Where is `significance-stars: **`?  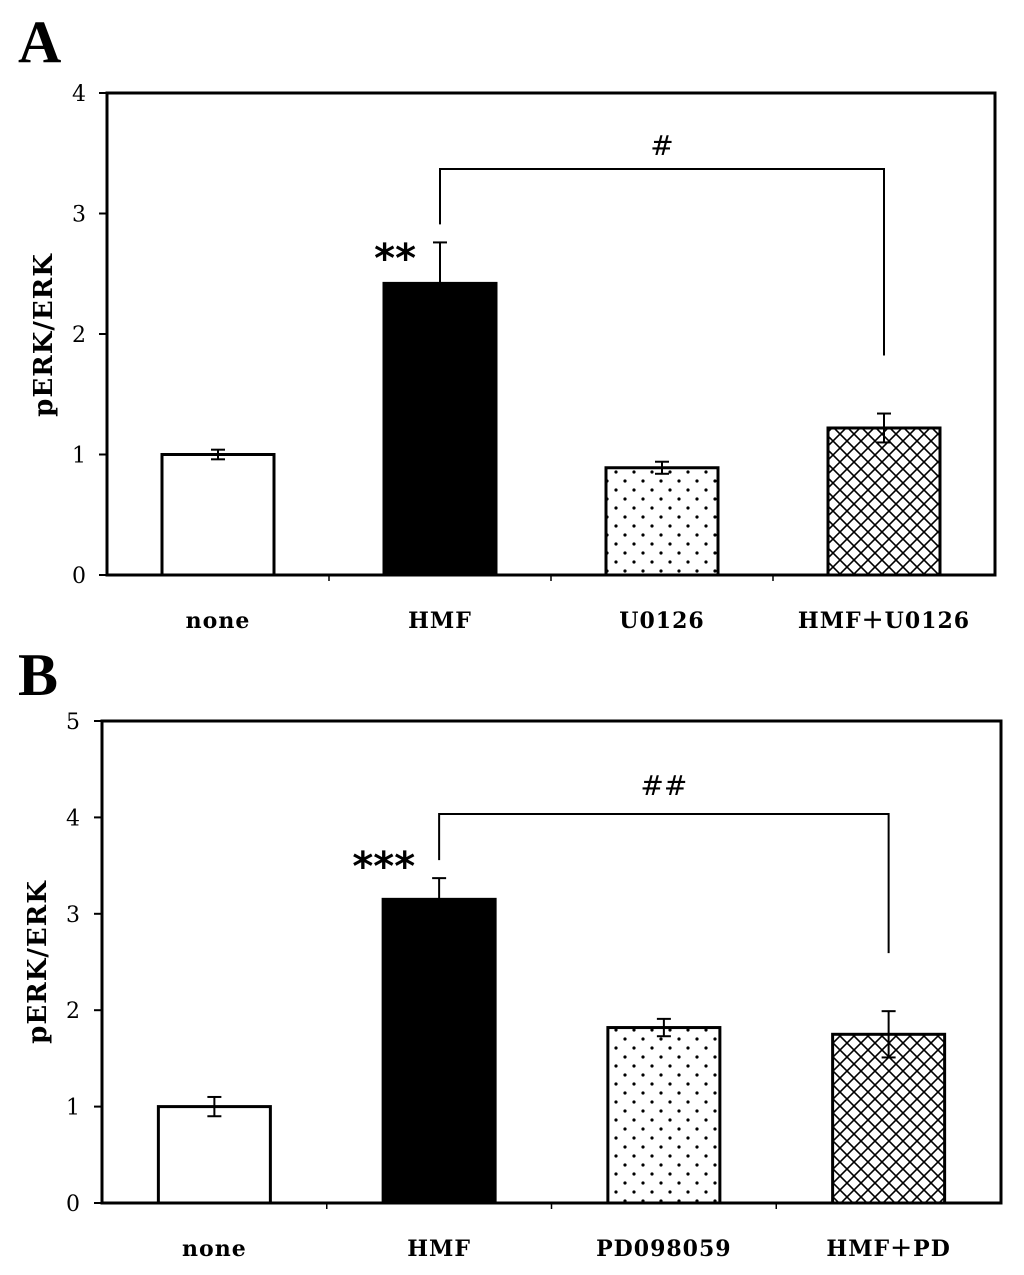
significance-stars: ** is located at coordinates (395, 259).